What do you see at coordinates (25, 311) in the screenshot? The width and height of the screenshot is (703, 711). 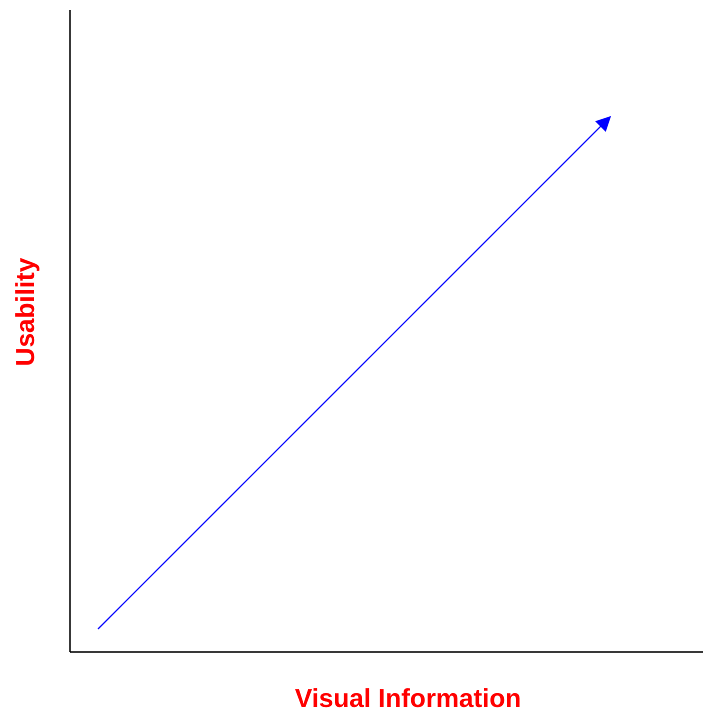 I see `y-axis-title: Usability` at bounding box center [25, 311].